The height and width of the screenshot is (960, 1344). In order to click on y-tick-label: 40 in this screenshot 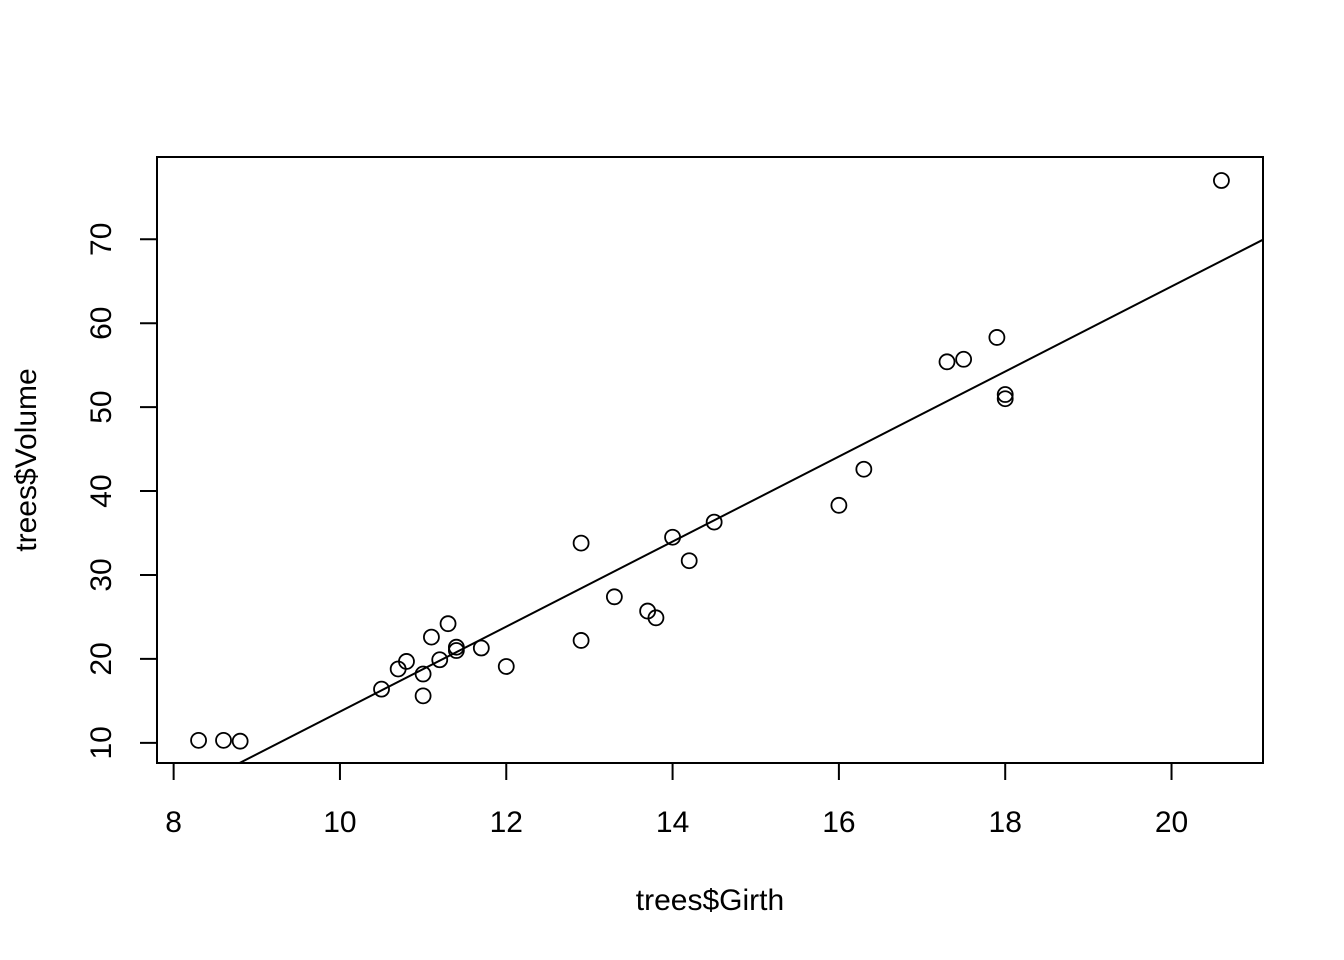, I will do `click(101, 490)`.